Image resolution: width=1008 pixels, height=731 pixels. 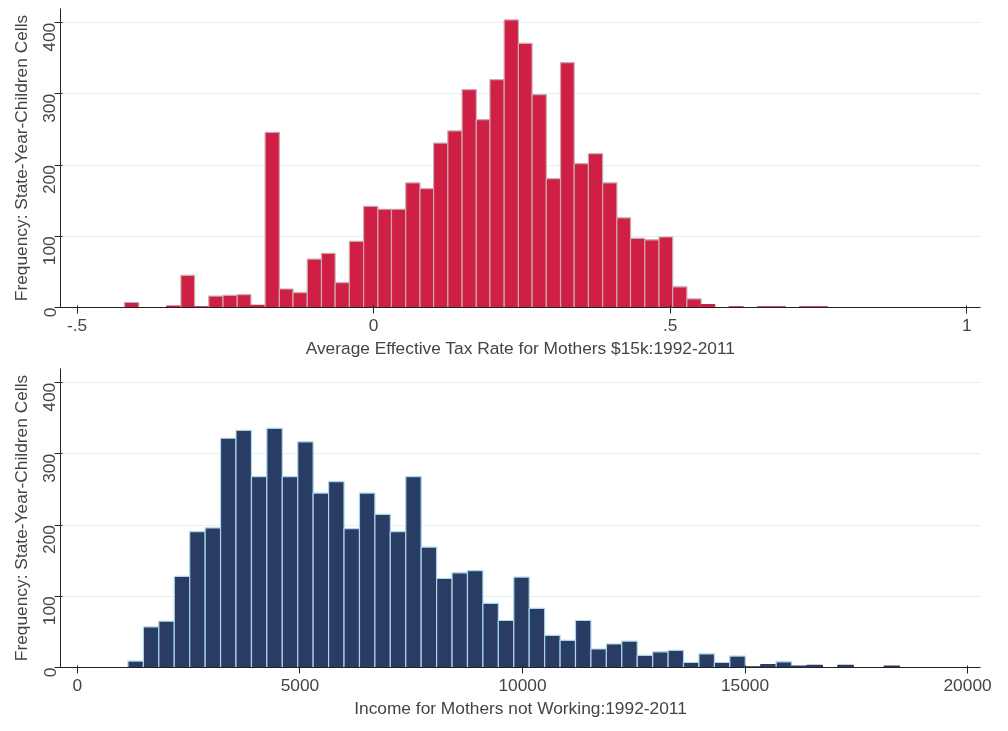 I want to click on x-tick-label: 1, so click(x=967, y=324).